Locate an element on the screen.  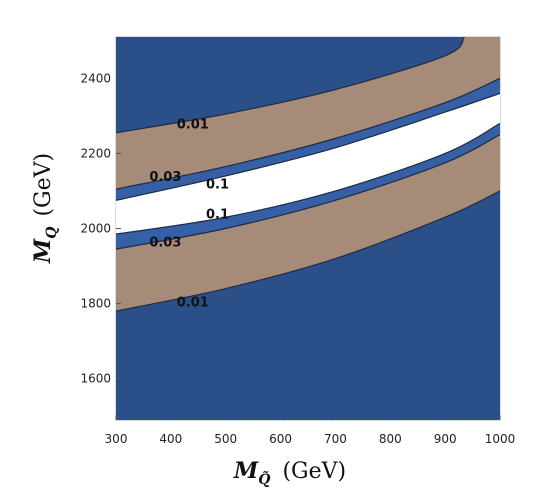
x-tick-label: 1000 is located at coordinates (500, 439).